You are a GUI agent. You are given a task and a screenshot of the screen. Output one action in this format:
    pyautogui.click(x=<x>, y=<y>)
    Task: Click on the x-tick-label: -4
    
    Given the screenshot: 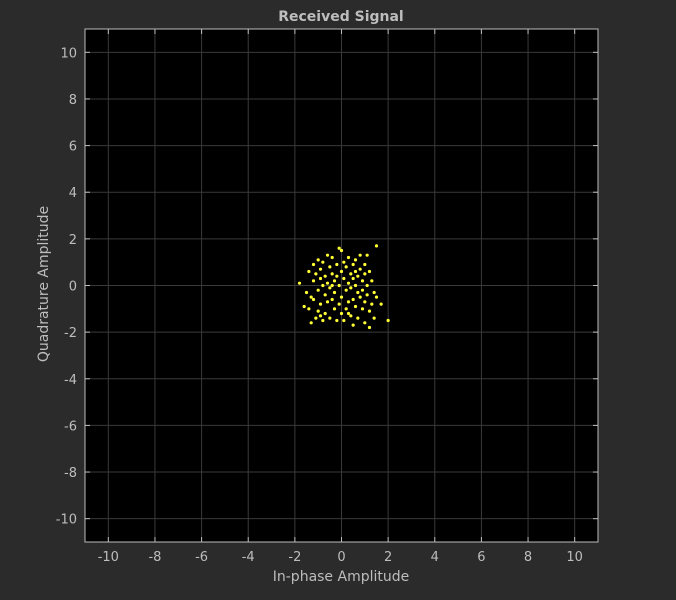 What is the action you would take?
    pyautogui.click(x=248, y=557)
    